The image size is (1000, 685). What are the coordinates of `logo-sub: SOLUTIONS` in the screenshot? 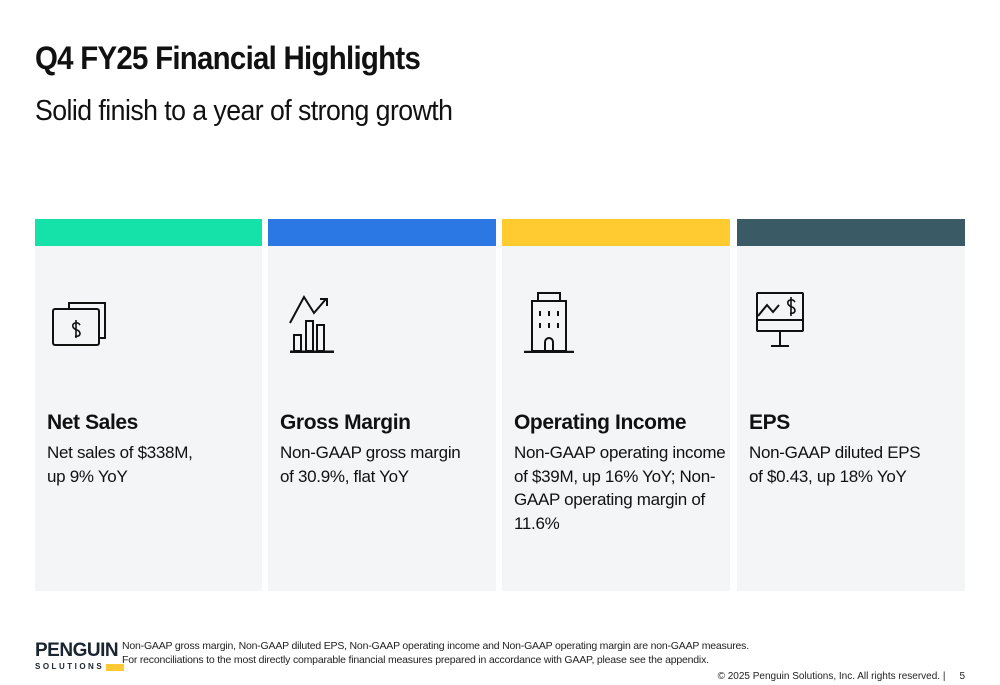 It's located at (70, 666).